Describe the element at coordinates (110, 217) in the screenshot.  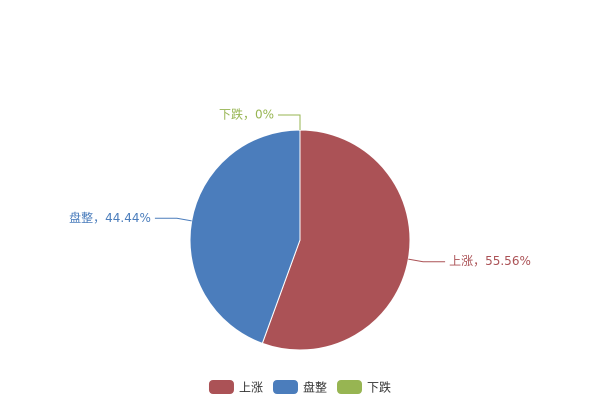
I see `data-label: 盘整，44.44%` at that location.